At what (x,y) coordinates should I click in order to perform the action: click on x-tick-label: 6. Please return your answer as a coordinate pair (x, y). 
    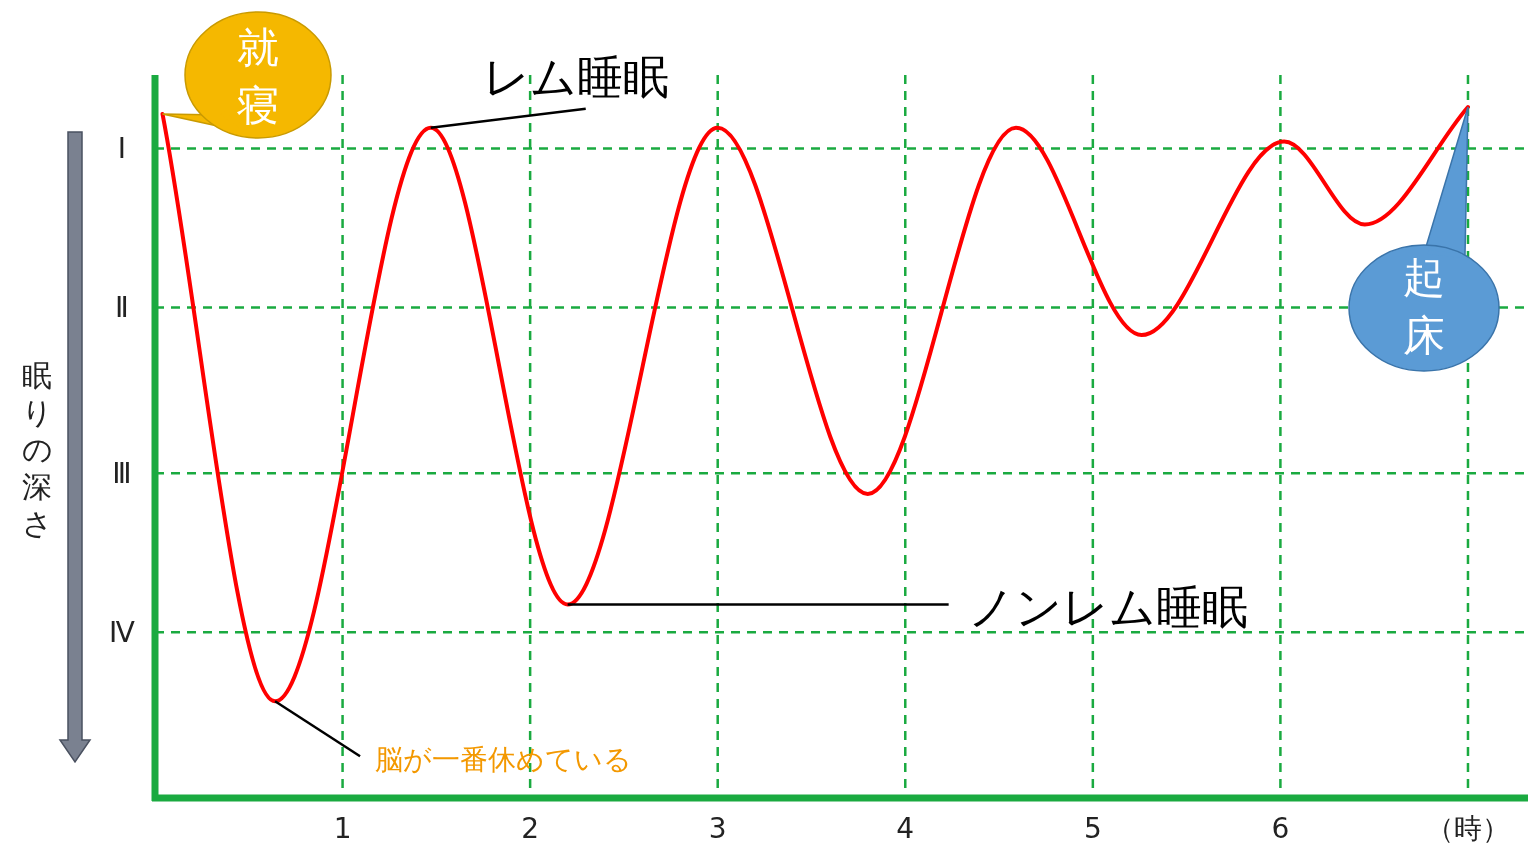
    Looking at the image, I should click on (1280, 828).